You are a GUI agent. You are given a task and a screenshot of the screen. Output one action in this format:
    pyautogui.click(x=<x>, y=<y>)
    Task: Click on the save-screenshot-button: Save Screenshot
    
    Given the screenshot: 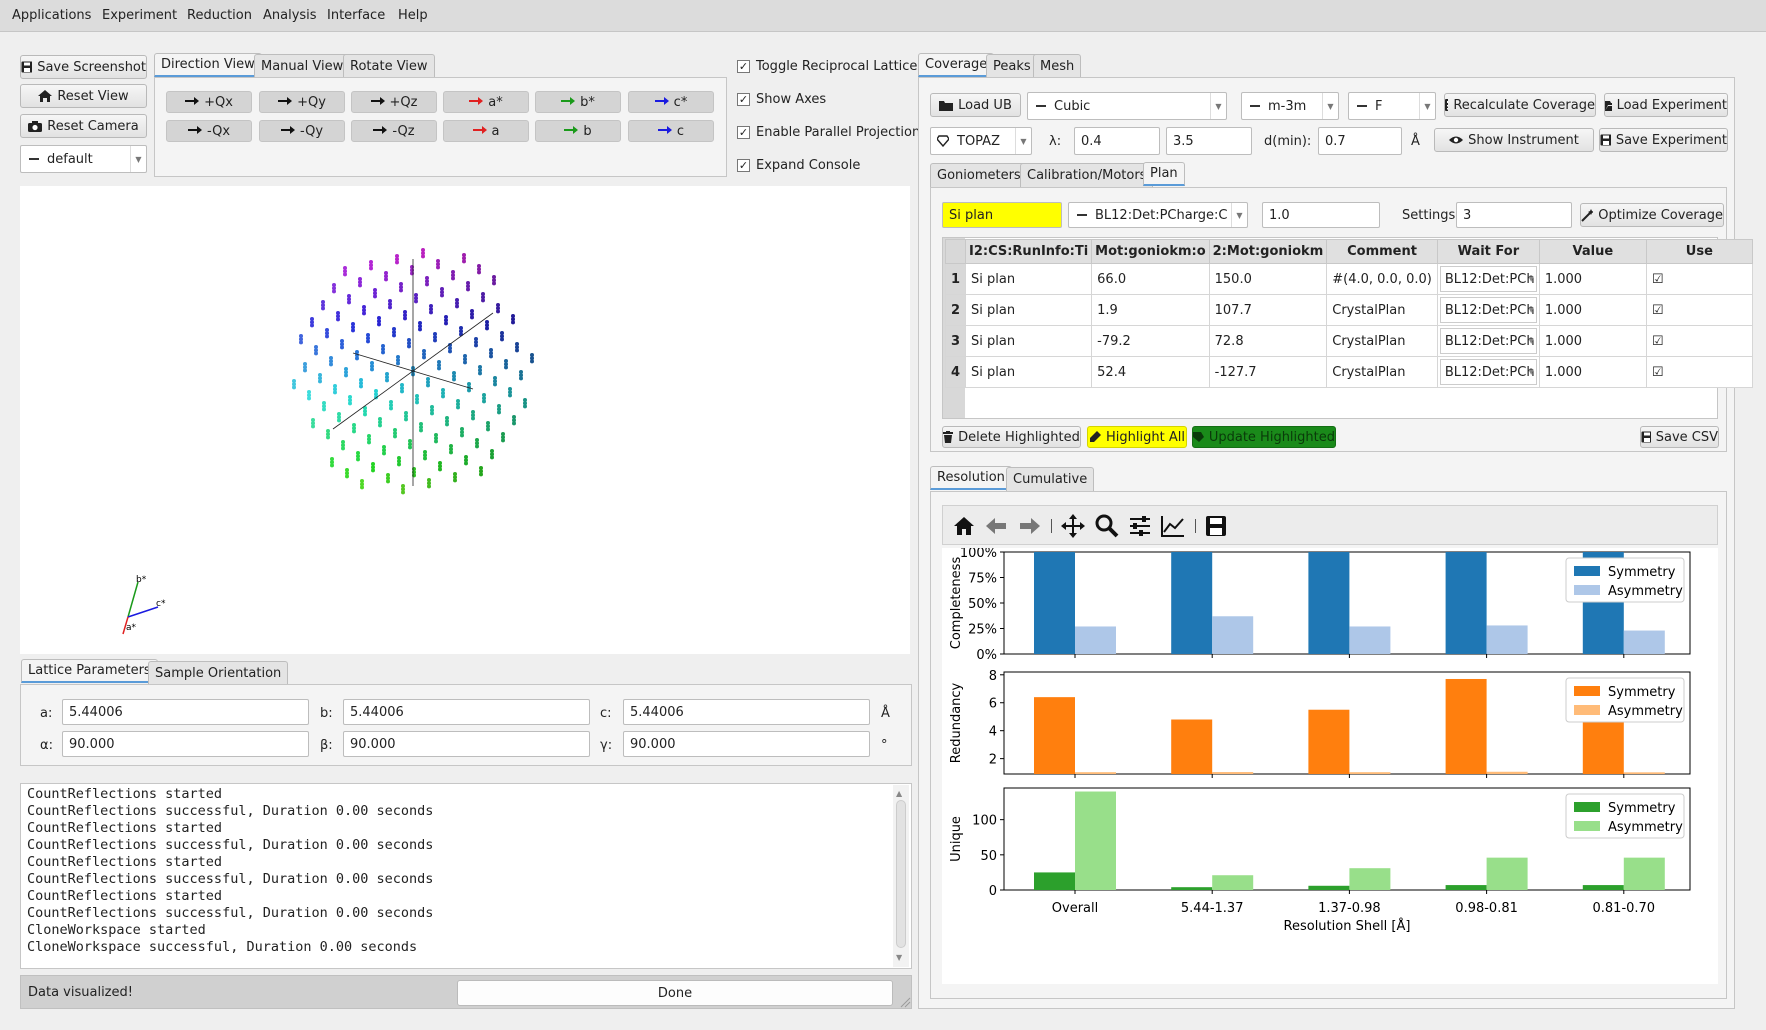 What is the action you would take?
    pyautogui.click(x=83, y=67)
    